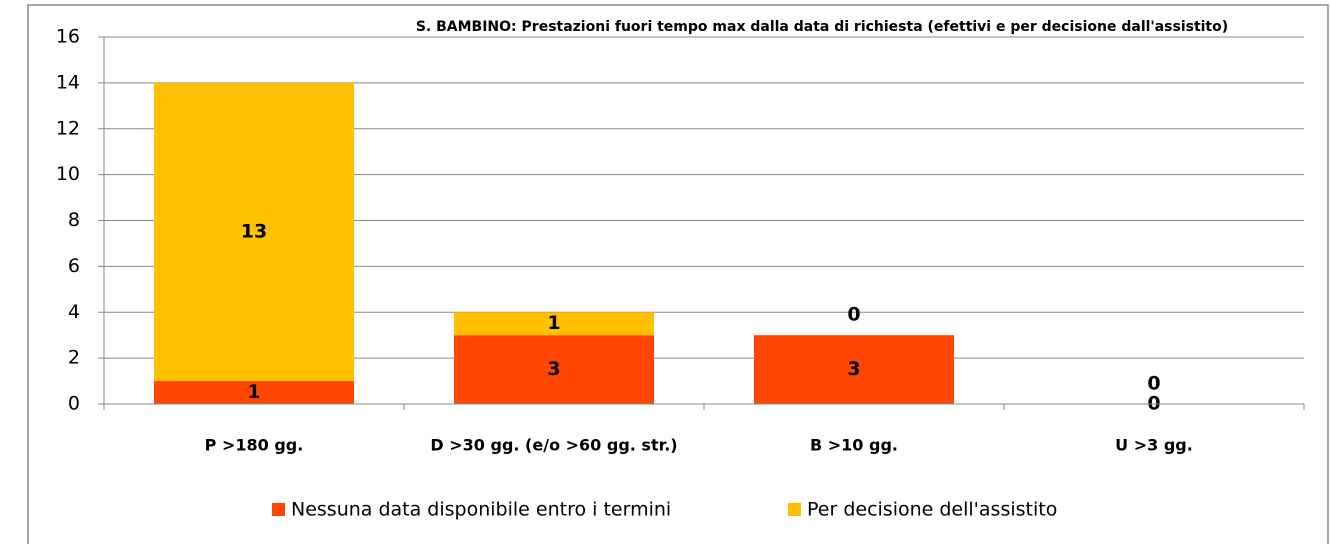 The height and width of the screenshot is (544, 1330). I want to click on data-label: 13, so click(254, 231).